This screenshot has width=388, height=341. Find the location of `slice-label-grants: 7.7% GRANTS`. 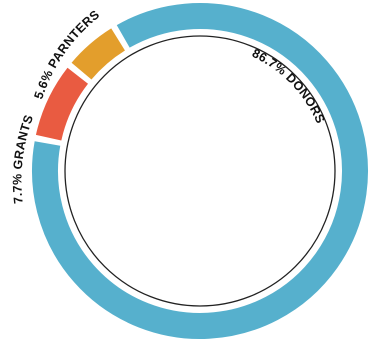

slice-label-grants: 7.7% GRANTS is located at coordinates (23, 159).